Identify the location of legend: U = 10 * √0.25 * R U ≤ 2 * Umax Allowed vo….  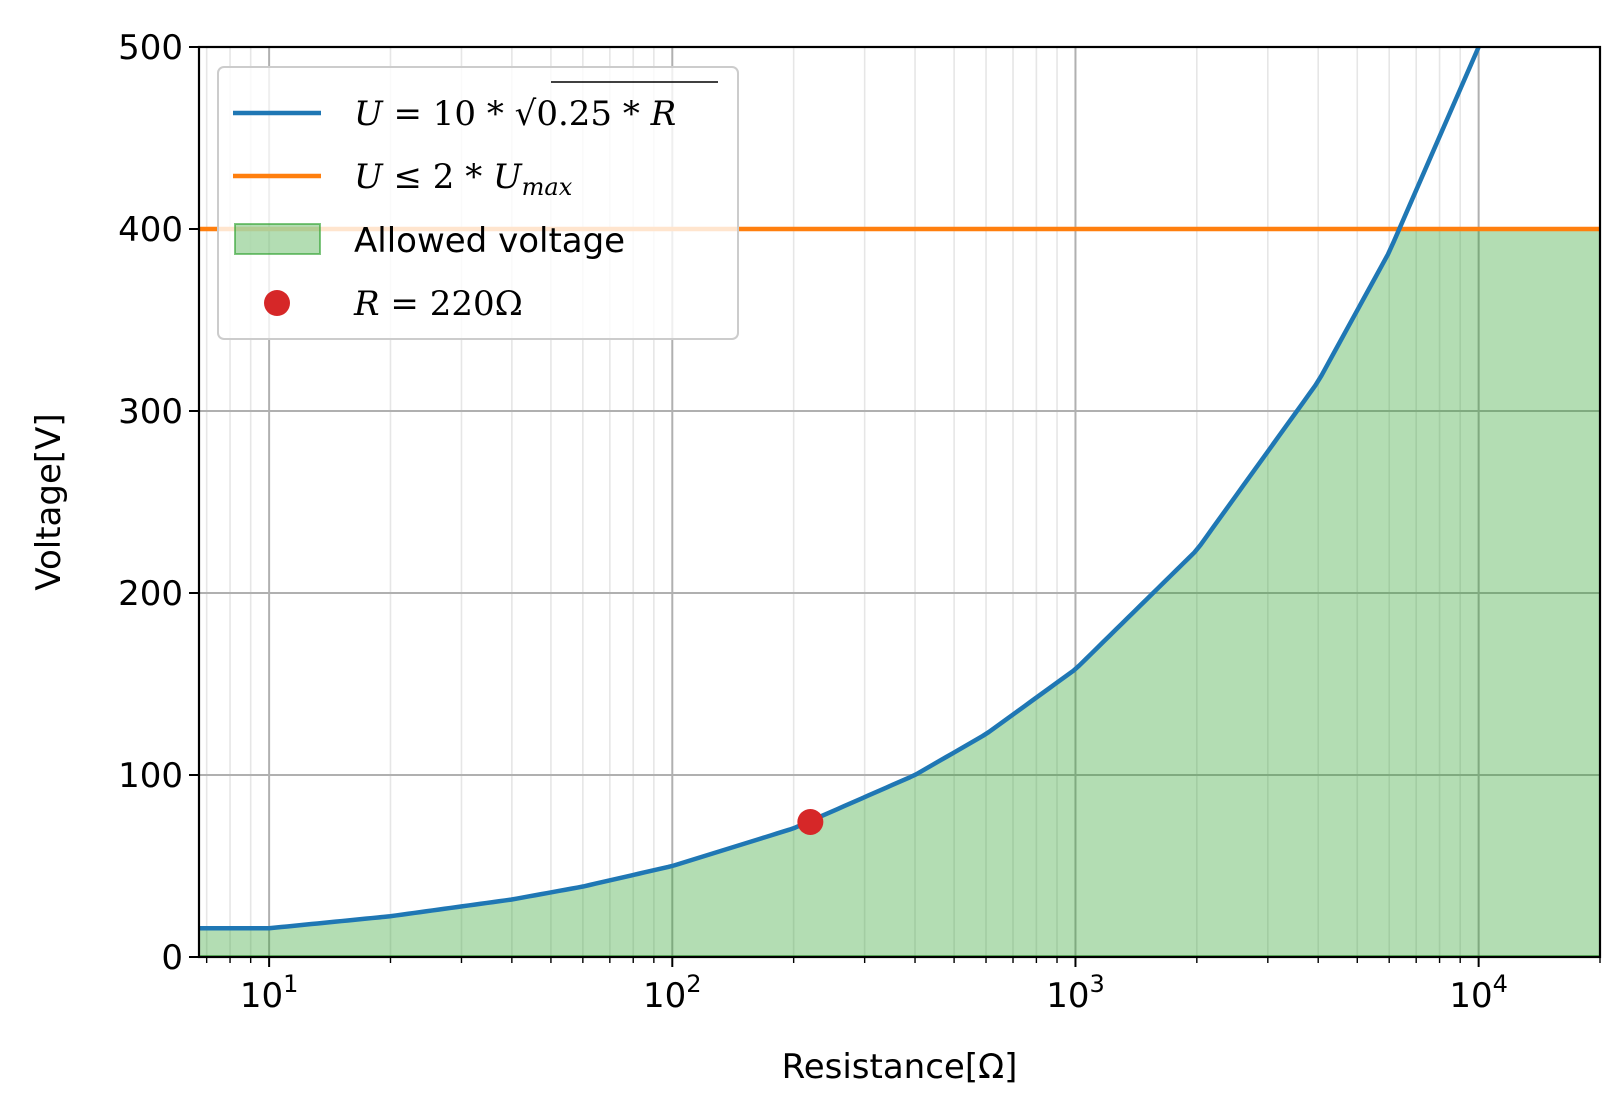
(478, 203).